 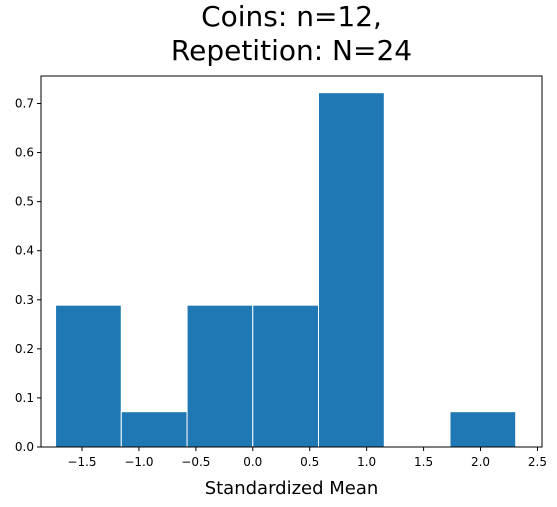 What do you see at coordinates (24, 153) in the screenshot?
I see `y-tick-label: 0.6` at bounding box center [24, 153].